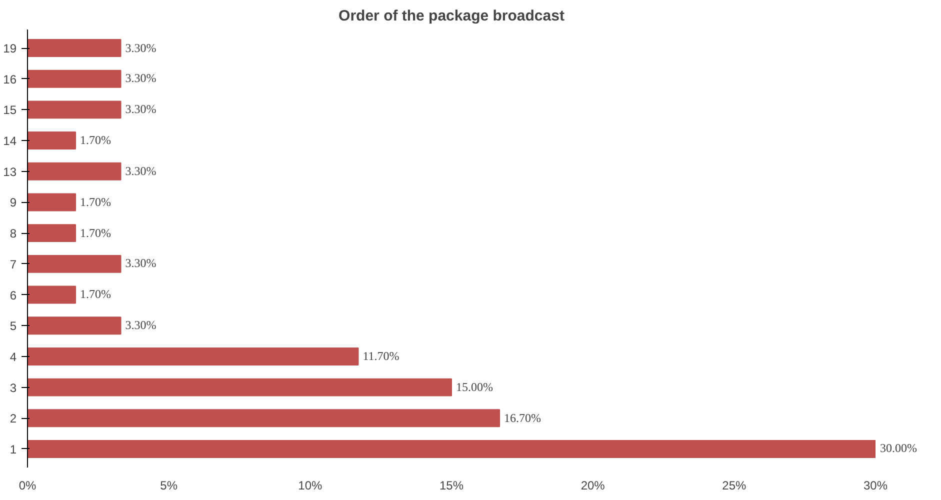  Describe the element at coordinates (898, 448) in the screenshot. I see `data-label: 30.00%` at that location.